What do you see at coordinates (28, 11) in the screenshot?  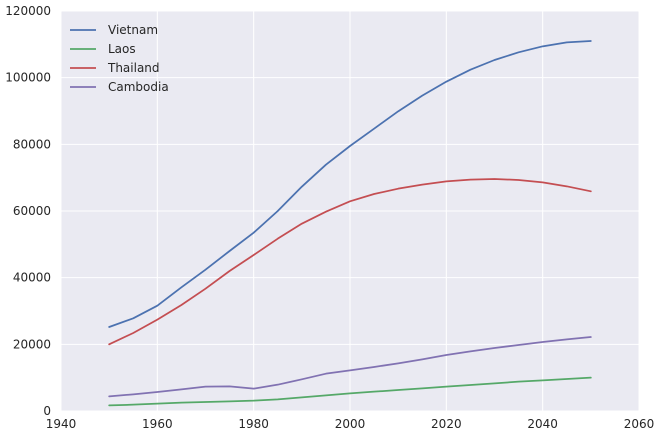 I see `y-tick-label: 120000` at bounding box center [28, 11].